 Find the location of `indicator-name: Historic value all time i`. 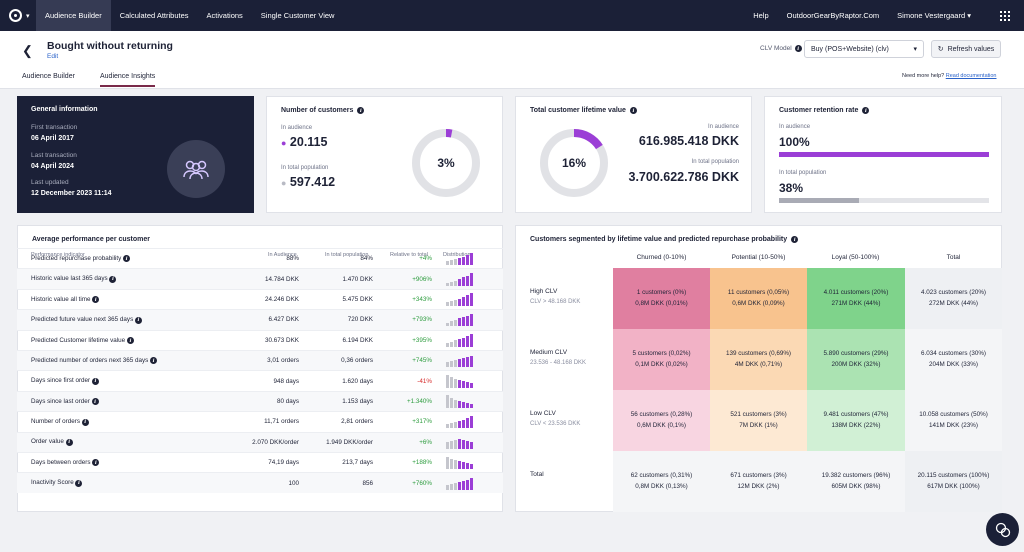

indicator-name: Historic value all time i is located at coordinates (127, 299).